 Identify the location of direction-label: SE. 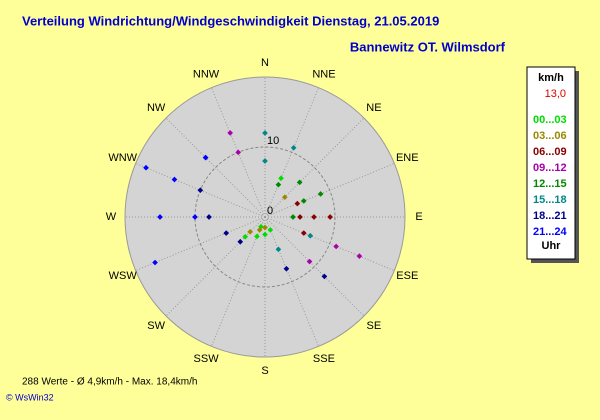
(374, 326).